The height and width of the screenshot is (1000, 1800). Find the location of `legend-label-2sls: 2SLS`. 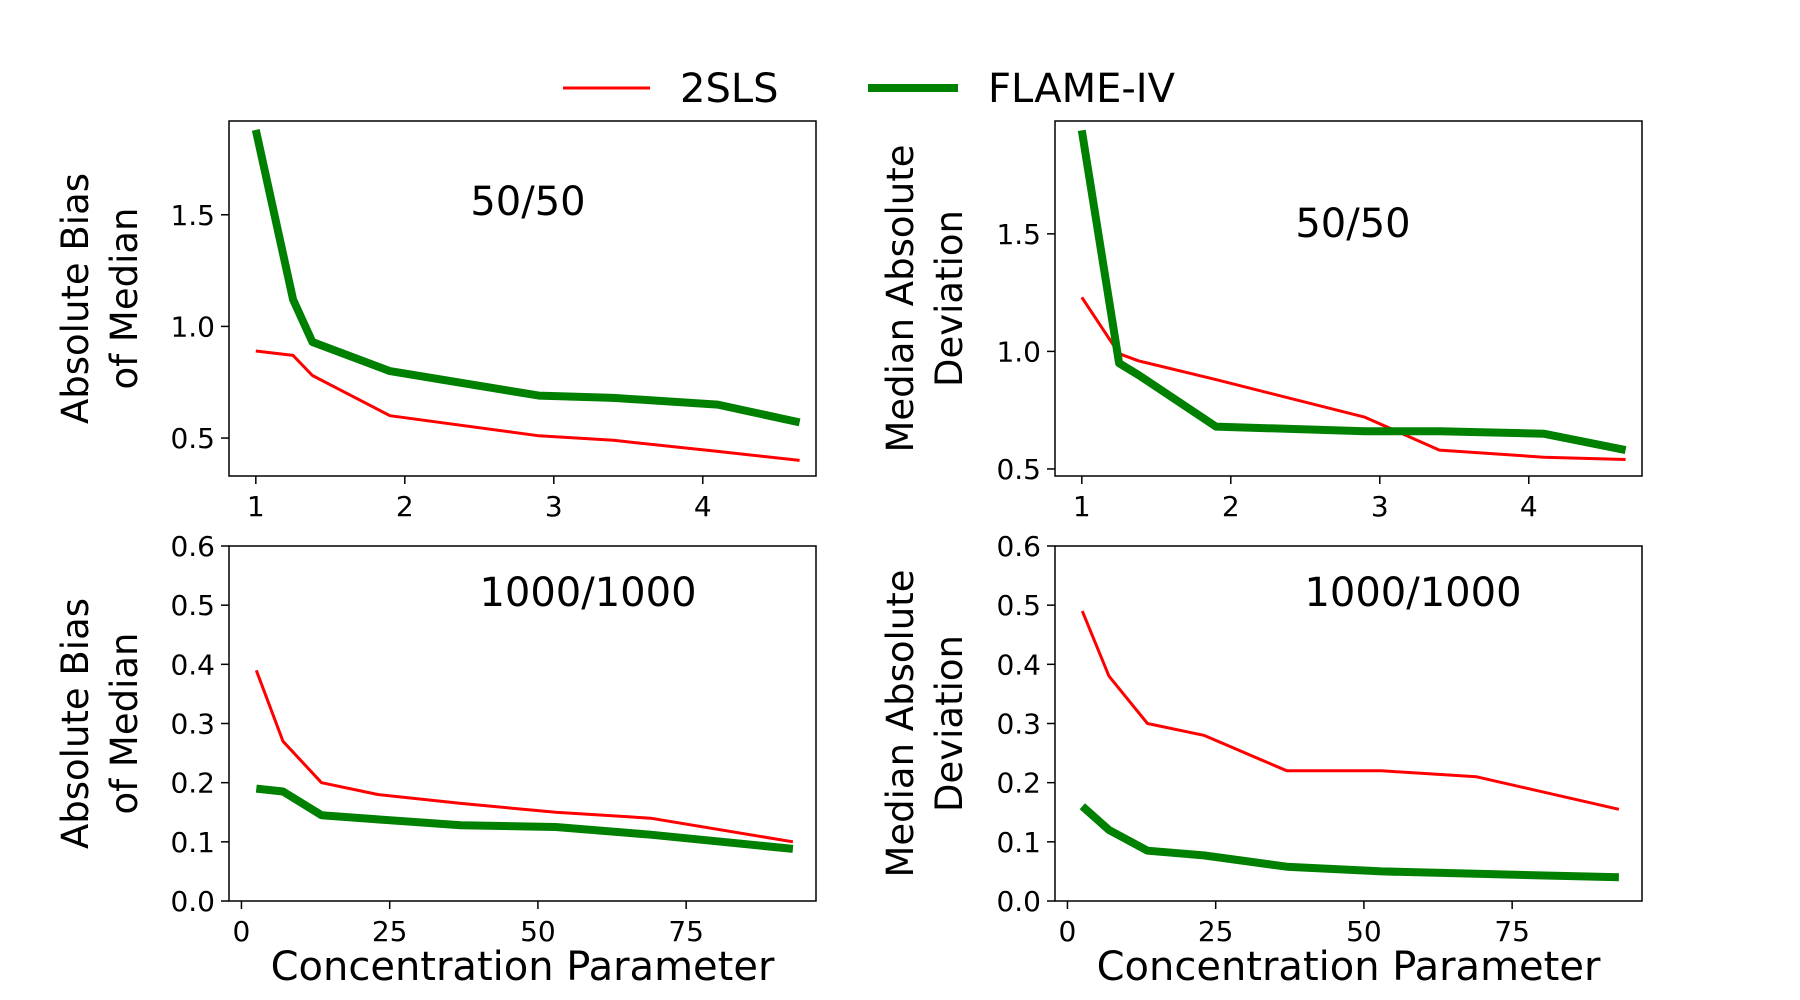

legend-label-2sls: 2SLS is located at coordinates (729, 89).